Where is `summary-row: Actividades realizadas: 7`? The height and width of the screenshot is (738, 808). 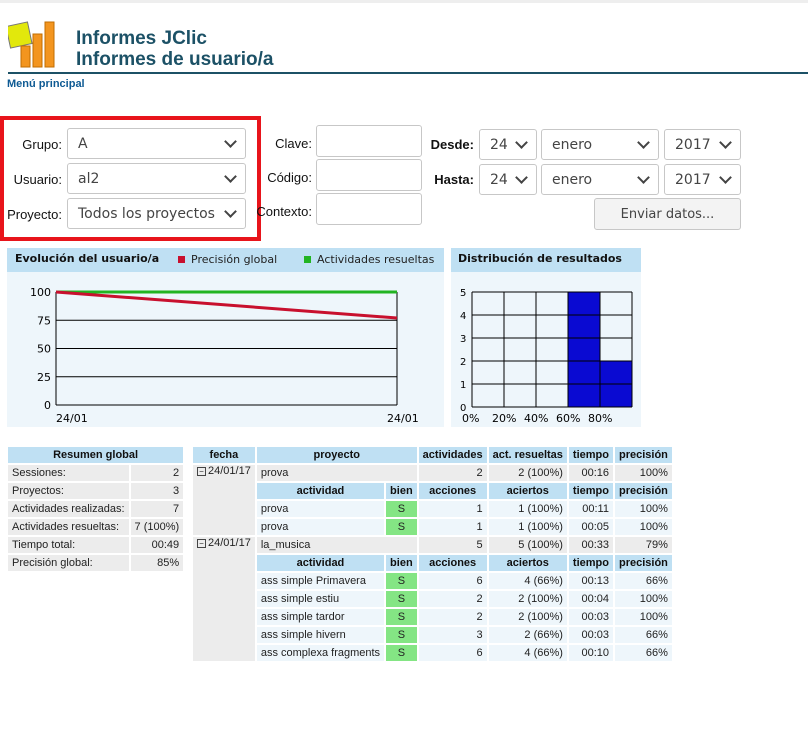 summary-row: Actividades realizadas: 7 is located at coordinates (96, 509).